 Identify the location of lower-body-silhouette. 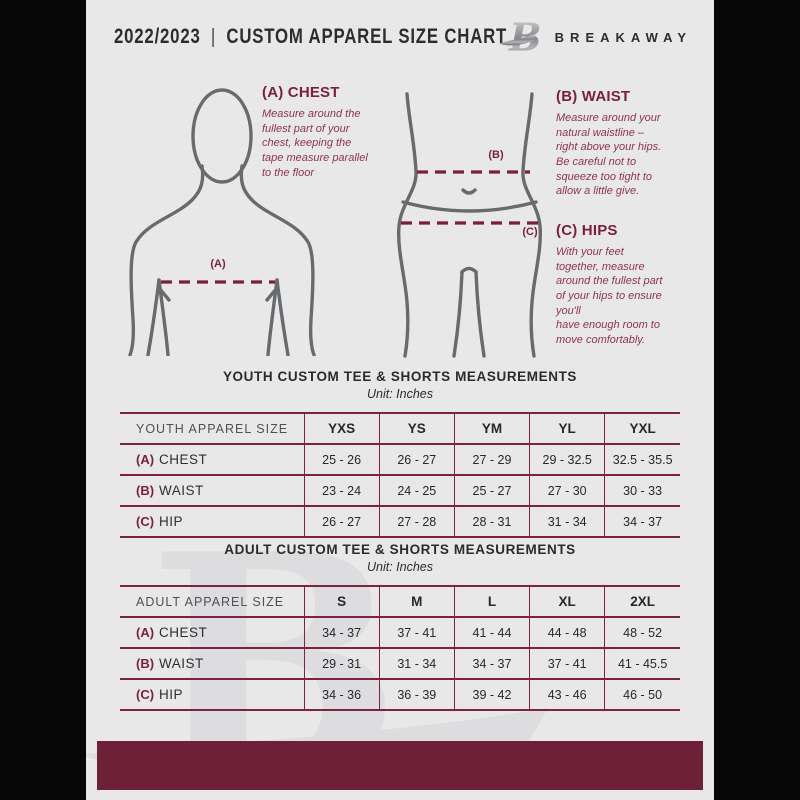
(469, 225).